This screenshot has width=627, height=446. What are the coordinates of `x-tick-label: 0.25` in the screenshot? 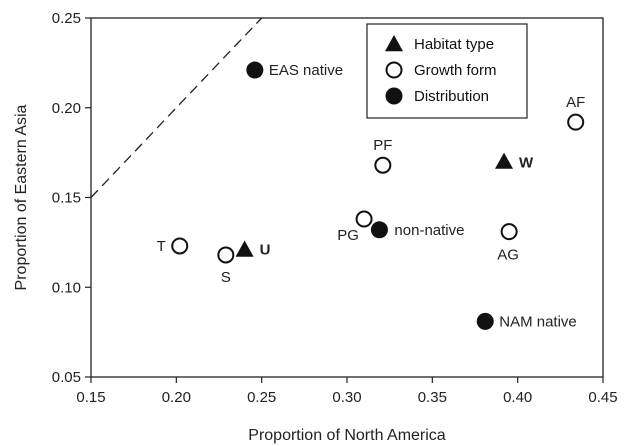 It's located at (261, 397).